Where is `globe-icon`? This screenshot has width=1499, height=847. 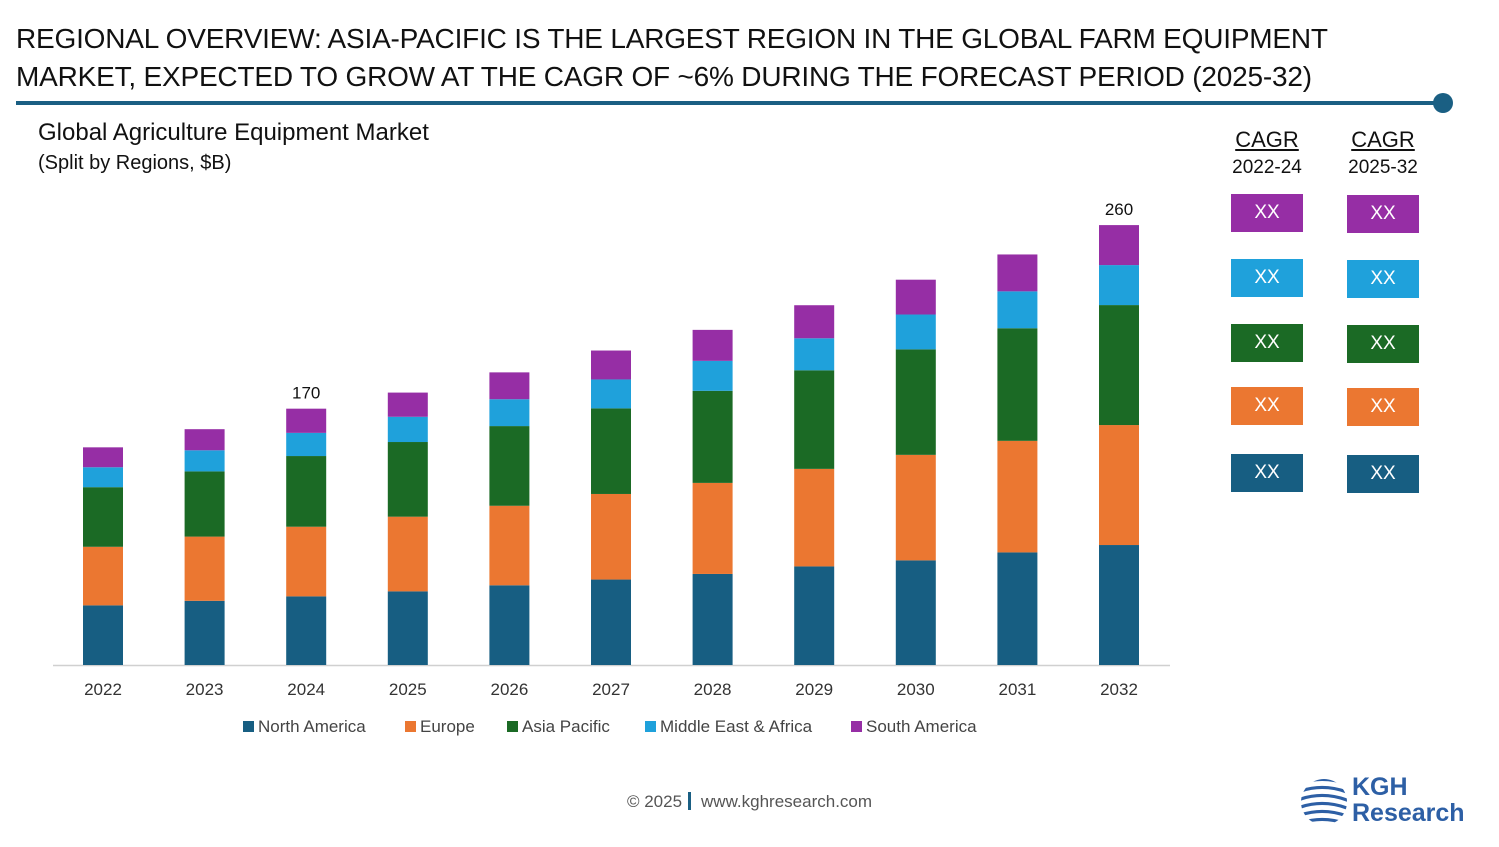 globe-icon is located at coordinates (1324, 802).